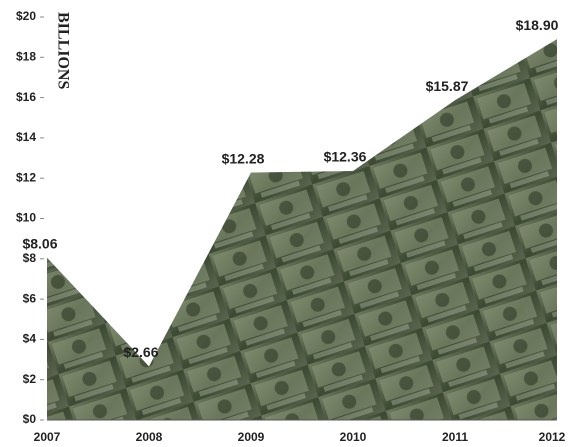 This screenshot has height=447, width=572. Describe the element at coordinates (26, 16) in the screenshot. I see `y-tick-label: $20` at that location.